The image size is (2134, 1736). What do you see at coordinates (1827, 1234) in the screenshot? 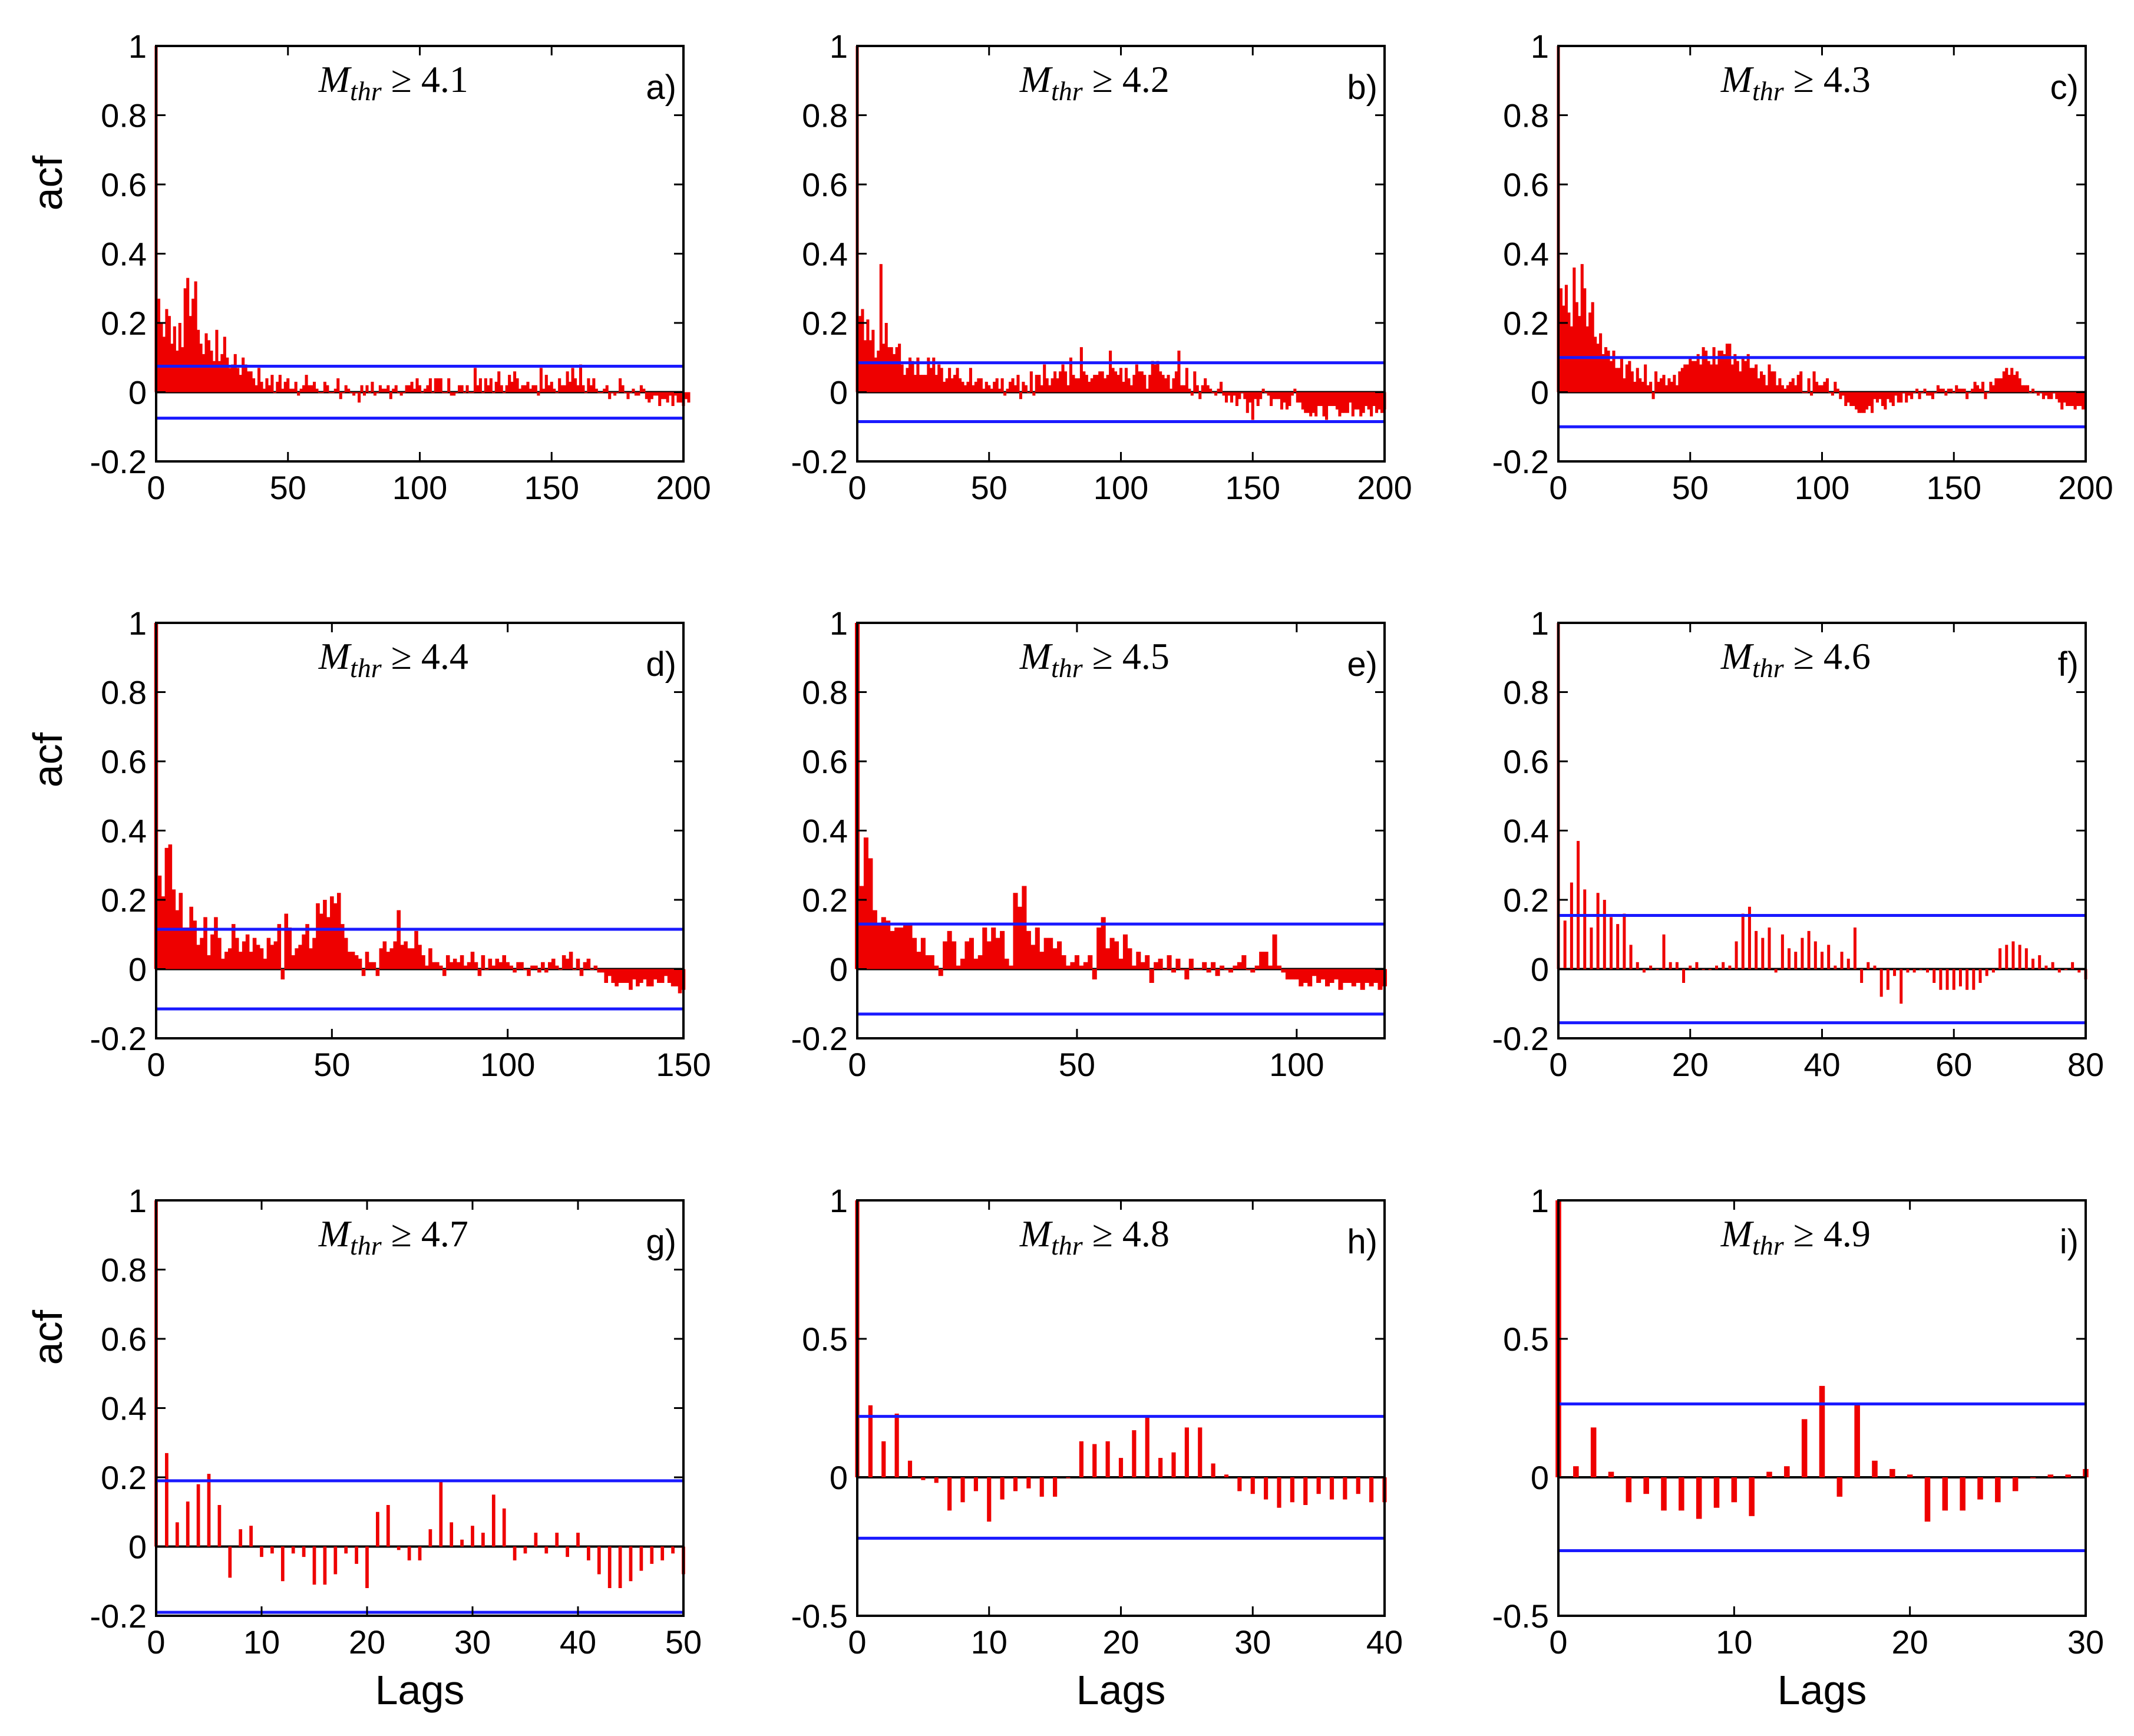
I see `threshold-value: ≥ 4.9` at bounding box center [1827, 1234].